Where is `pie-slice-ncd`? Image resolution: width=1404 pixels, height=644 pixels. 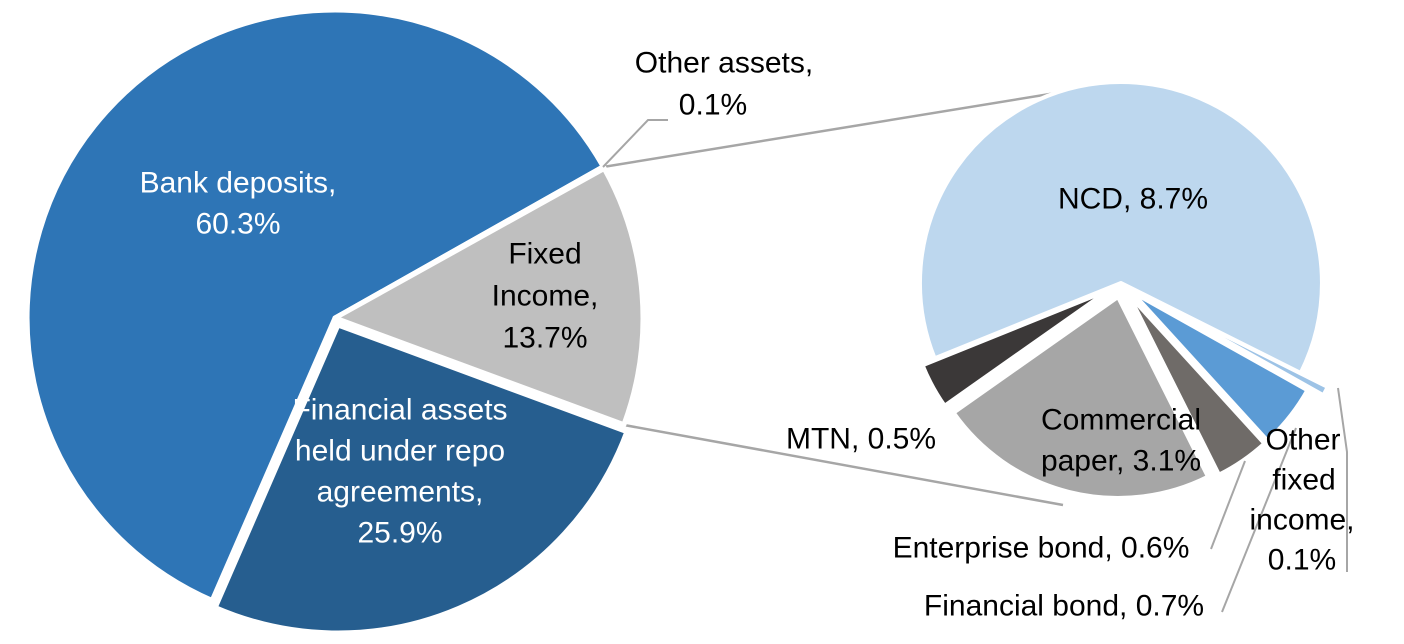 pie-slice-ncd is located at coordinates (1121, 227).